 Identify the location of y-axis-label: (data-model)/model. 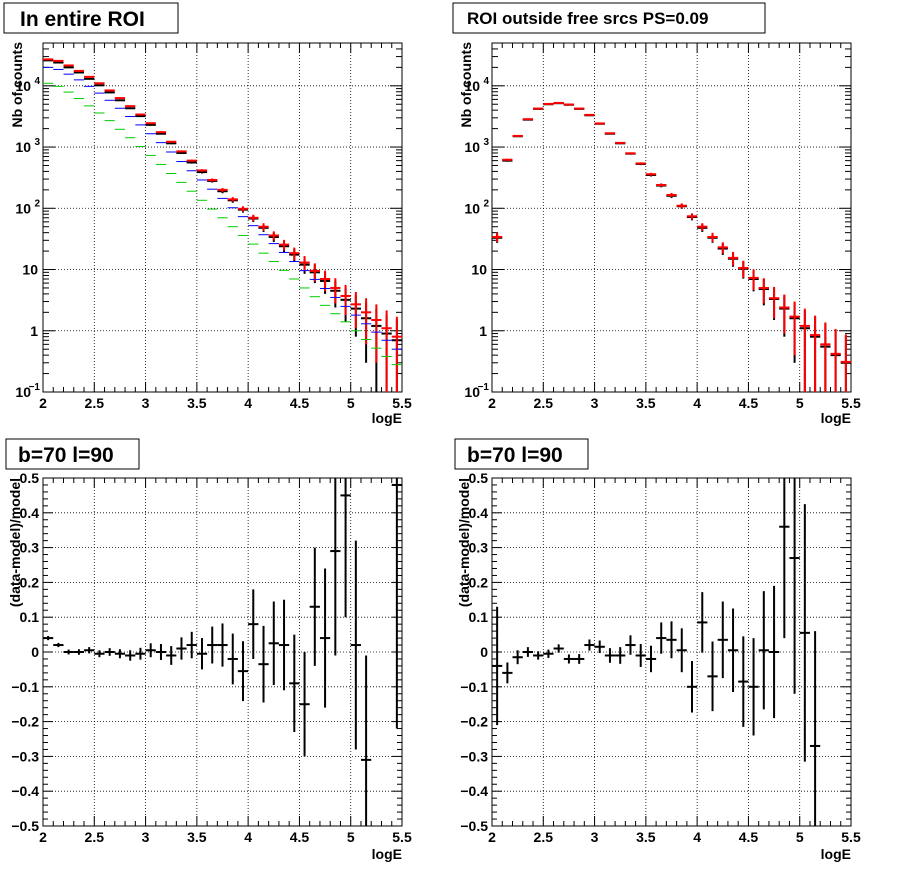
(15, 542).